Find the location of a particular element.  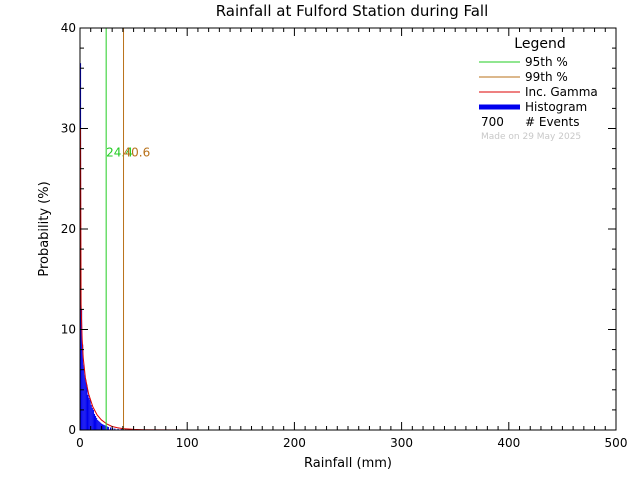

legend-label-95th: 95th % is located at coordinates (546, 62).